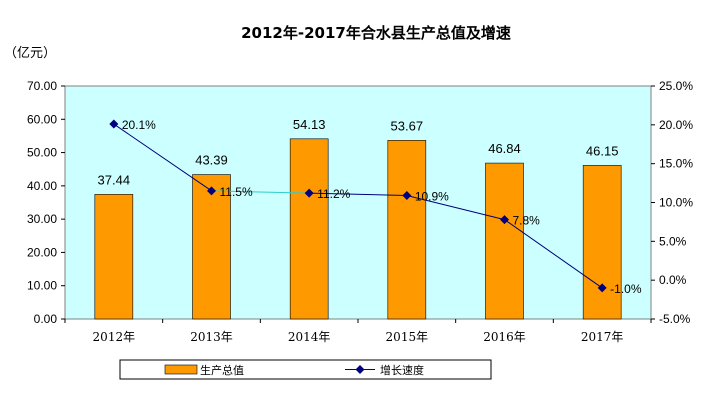 Image resolution: width=718 pixels, height=417 pixels. I want to click on legend-line-label: 增长速度, so click(402, 370).